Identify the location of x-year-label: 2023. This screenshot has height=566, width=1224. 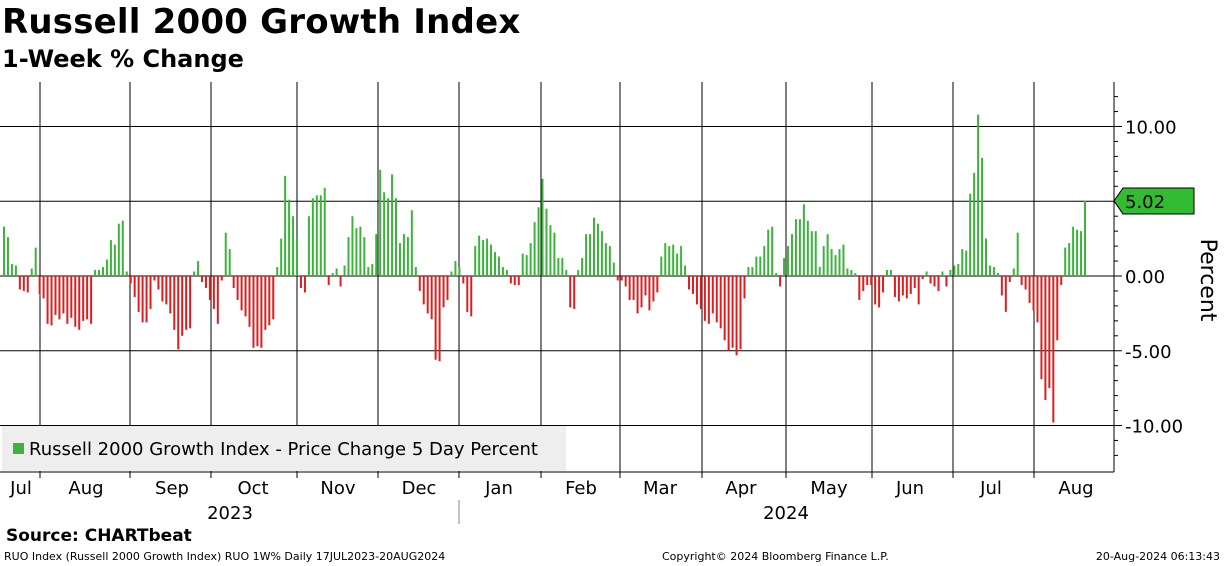
(230, 513).